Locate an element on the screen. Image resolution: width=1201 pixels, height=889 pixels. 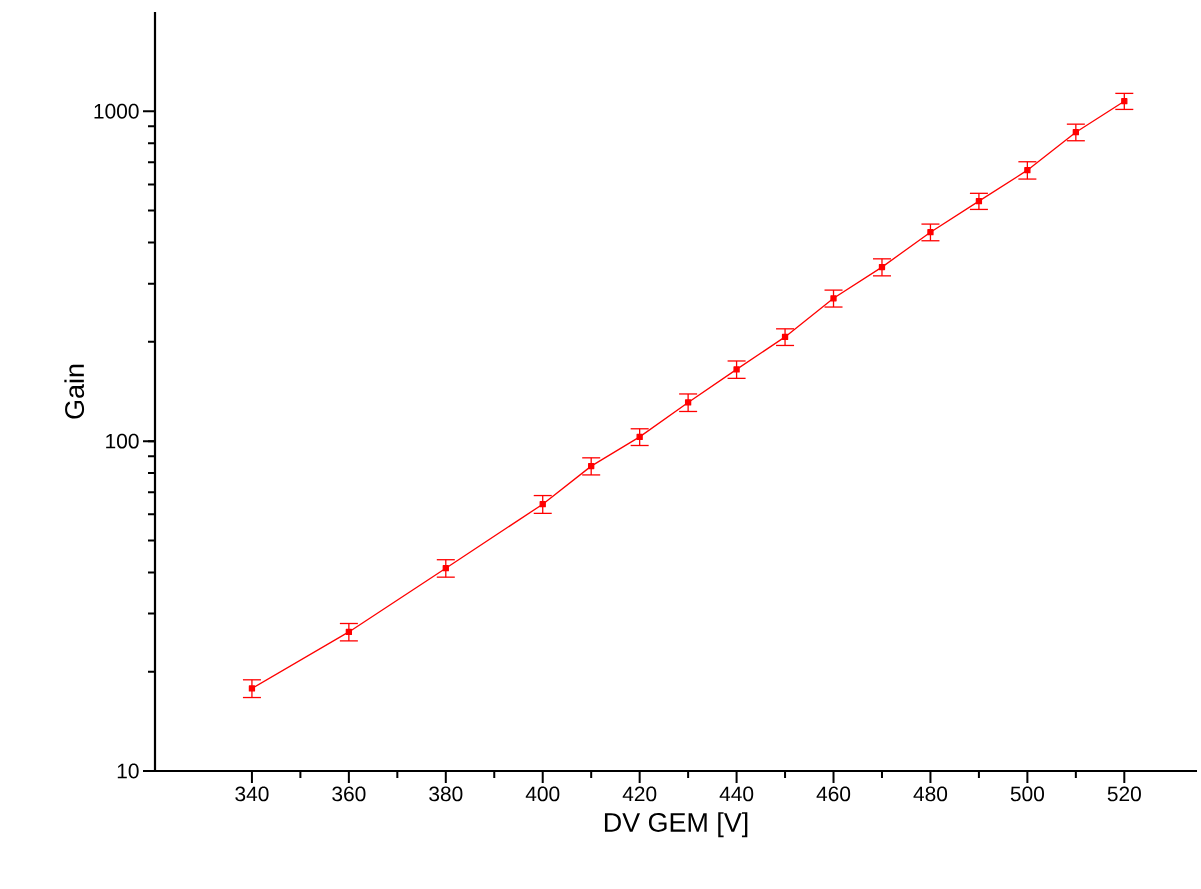
x-tick-label: 440 is located at coordinates (736, 794).